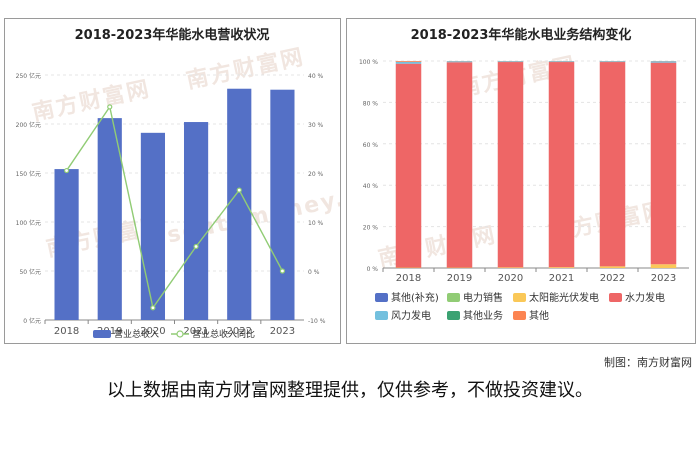 Image resolution: width=700 pixels, height=467 pixels. Describe the element at coordinates (371, 186) in the screenshot. I see `y-tick-label: 40 %` at that location.